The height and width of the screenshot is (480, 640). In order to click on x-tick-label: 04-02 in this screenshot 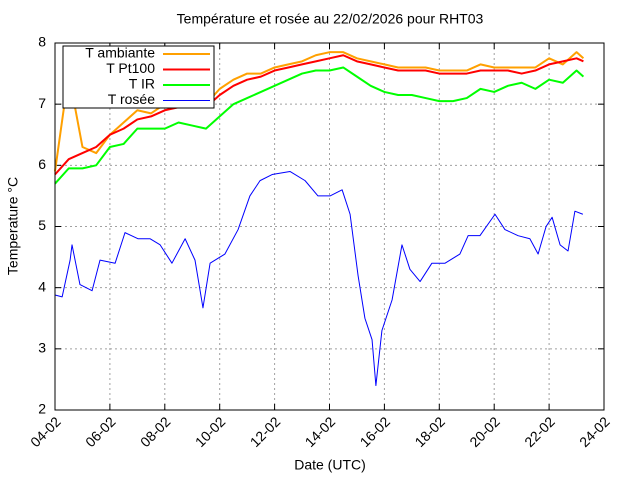, I will do `click(45, 431)`.